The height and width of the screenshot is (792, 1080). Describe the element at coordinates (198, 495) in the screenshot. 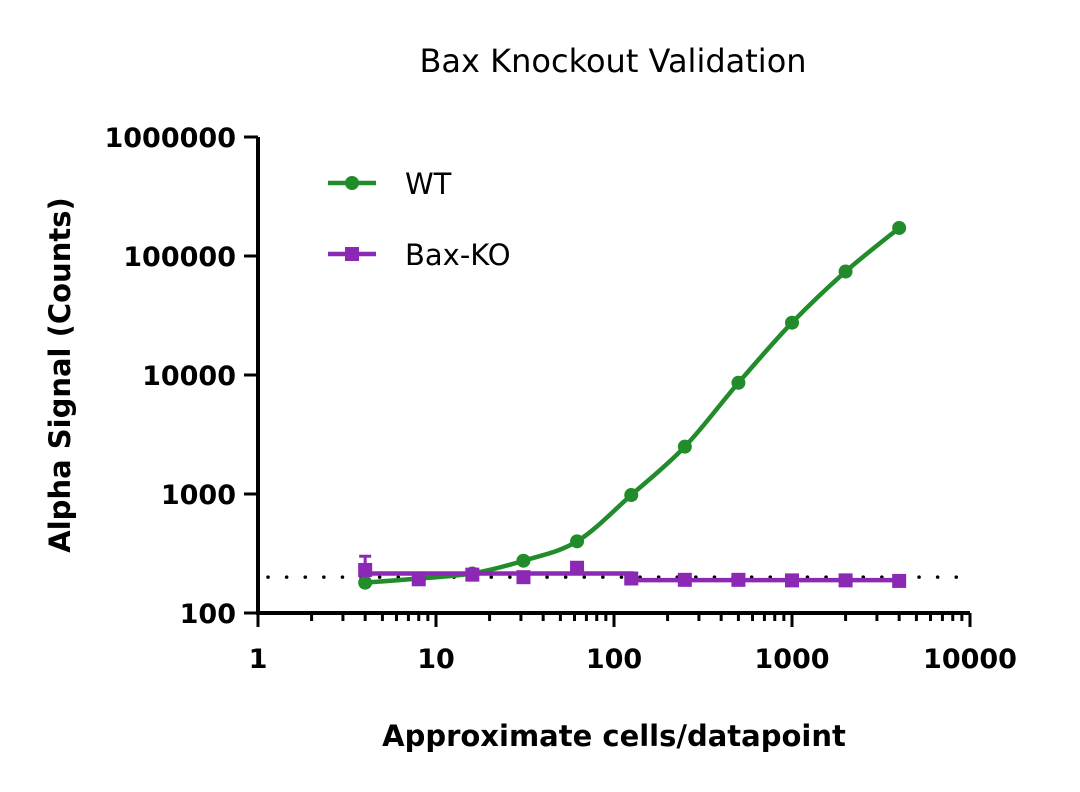

I see `y-tick-label: 1000` at that location.